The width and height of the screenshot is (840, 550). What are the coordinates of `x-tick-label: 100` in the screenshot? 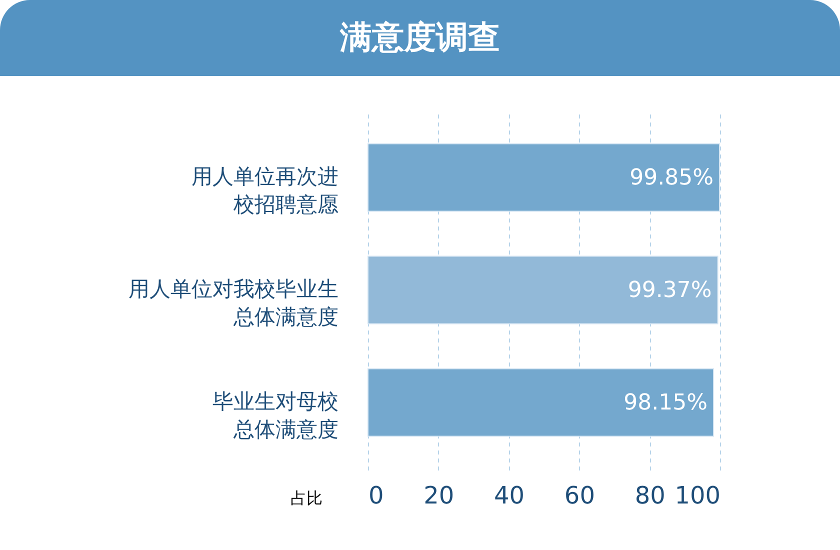 It's located at (697, 496).